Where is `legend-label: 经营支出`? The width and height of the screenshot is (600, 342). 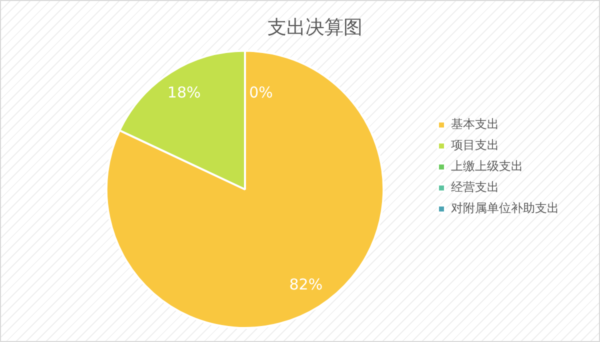 legend-label: 经营支出 is located at coordinates (475, 187).